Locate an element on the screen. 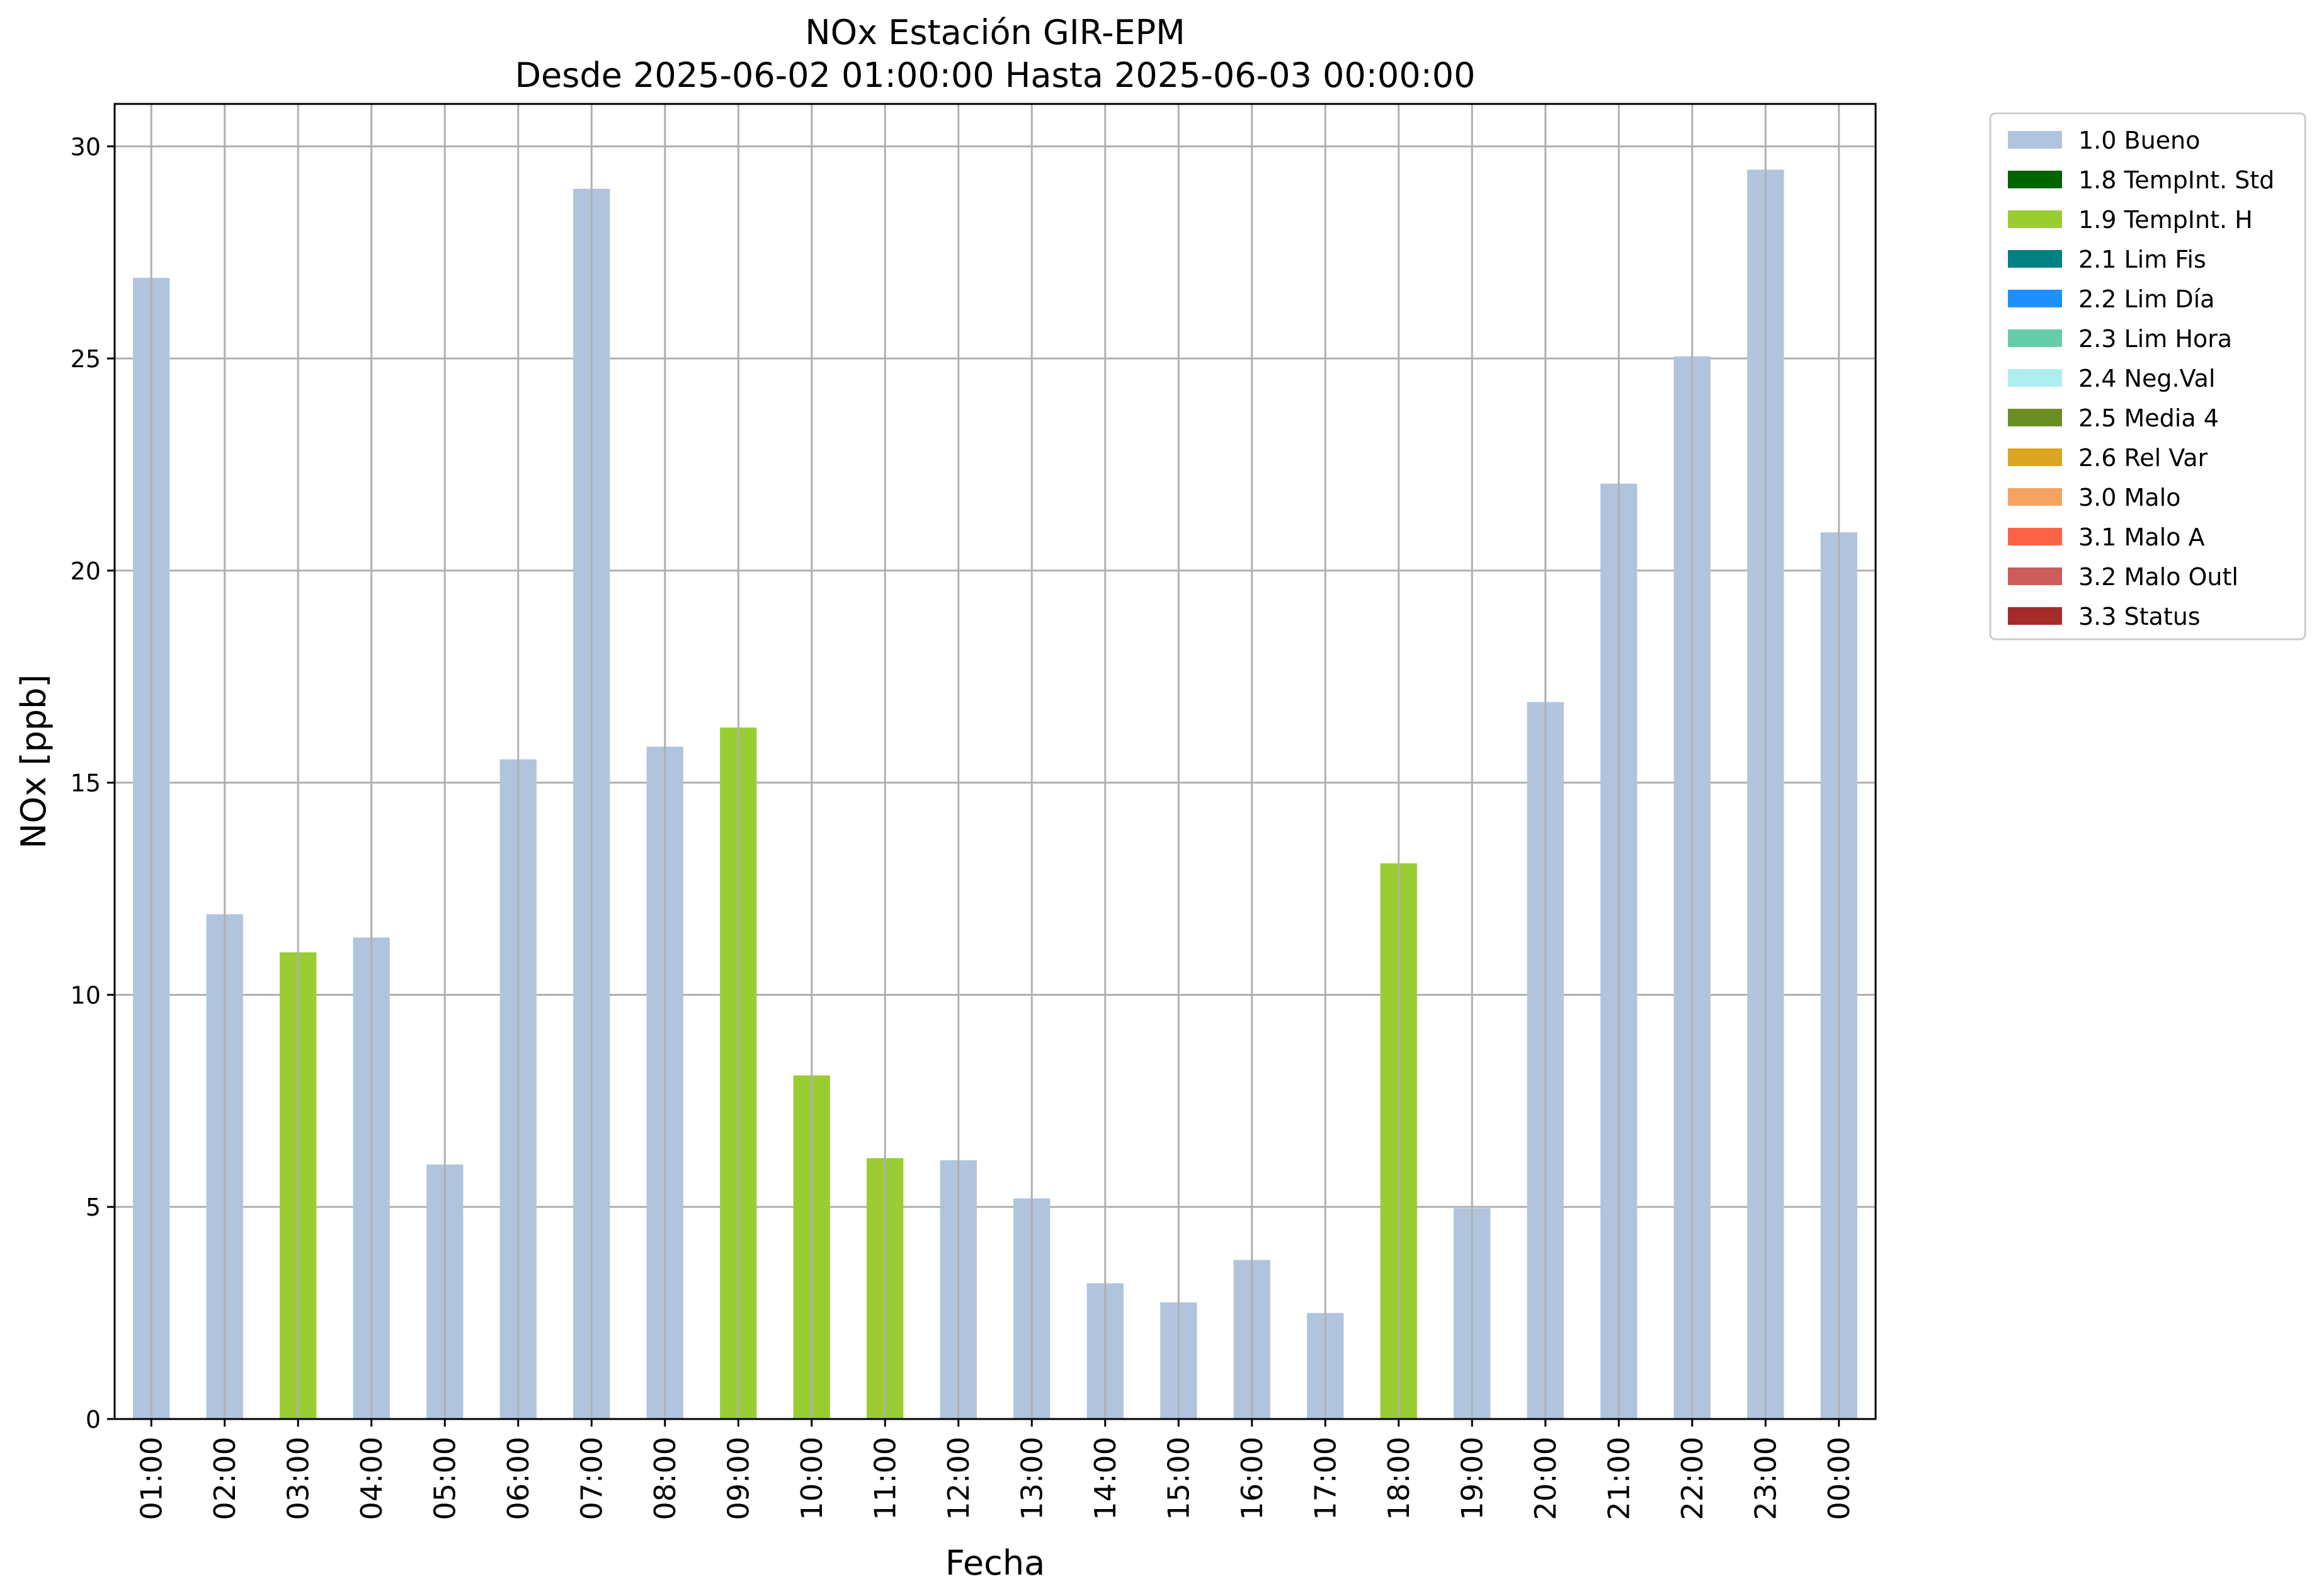 This screenshot has height=1596, width=2319. y-tick-label: 15 is located at coordinates (86, 783).